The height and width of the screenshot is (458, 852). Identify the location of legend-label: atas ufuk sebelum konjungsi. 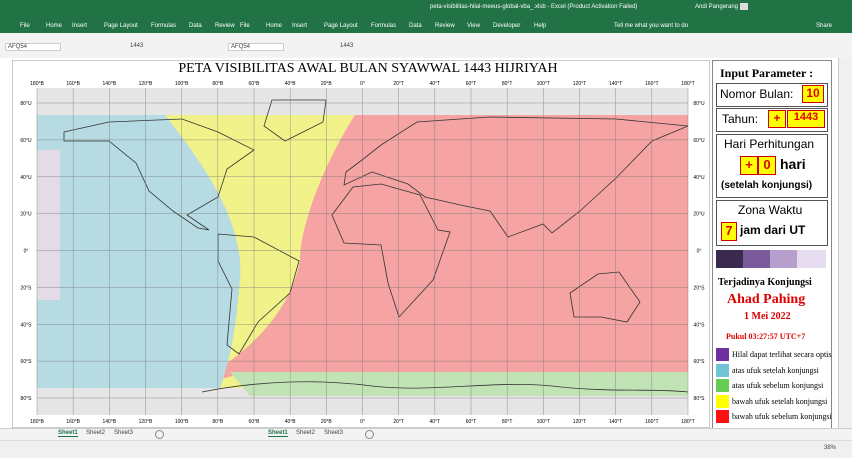
(778, 386).